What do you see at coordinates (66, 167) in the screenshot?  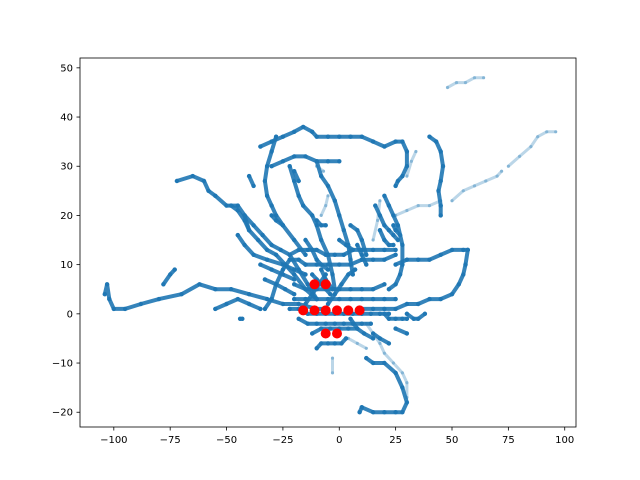 I see `y-tick-label: 30` at bounding box center [66, 167].